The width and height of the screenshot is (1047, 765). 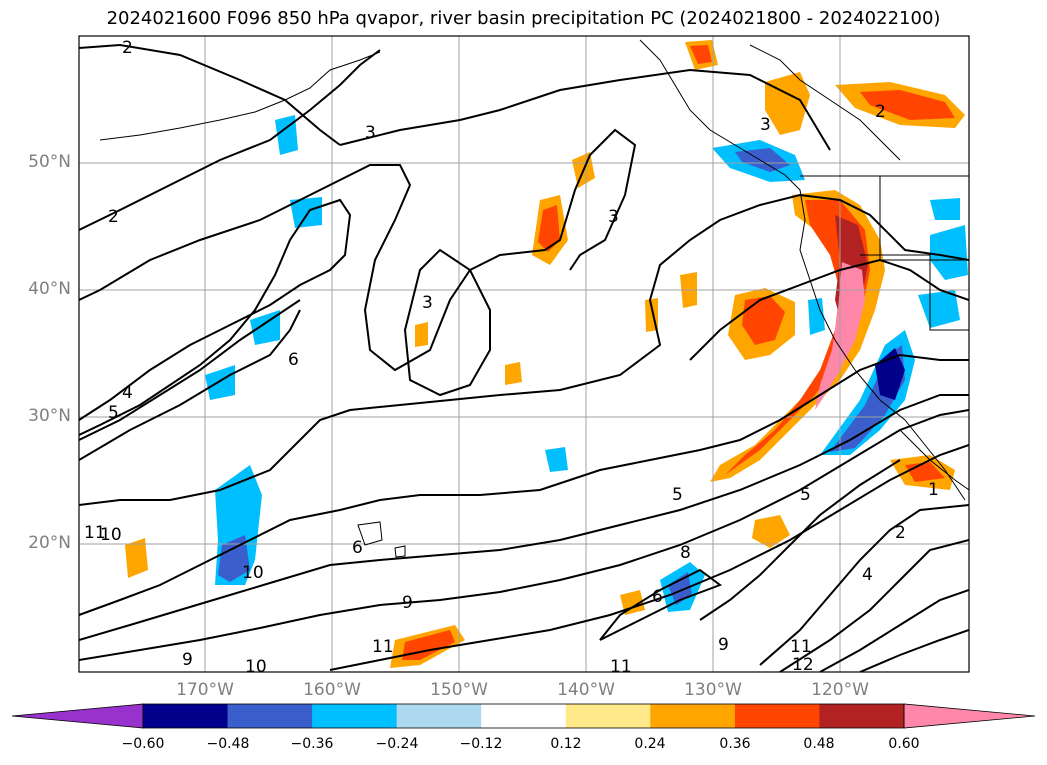 What do you see at coordinates (228, 744) in the screenshot?
I see `colorbar-tick: −0.48` at bounding box center [228, 744].